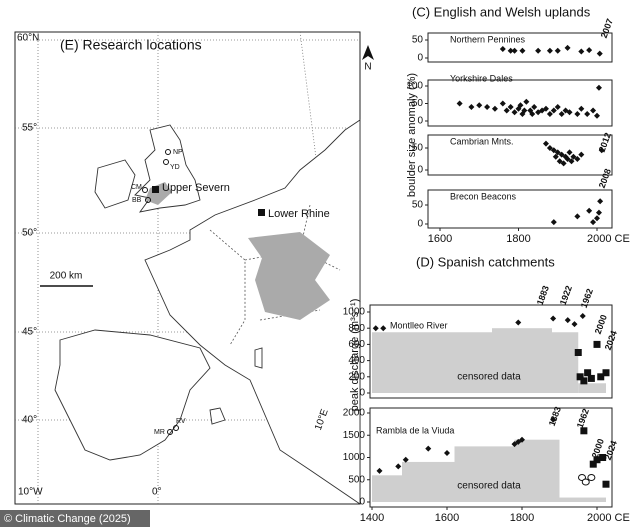  What do you see at coordinates (356, 344) in the screenshot?
I see `y-tick-label: 600` at bounding box center [356, 344].